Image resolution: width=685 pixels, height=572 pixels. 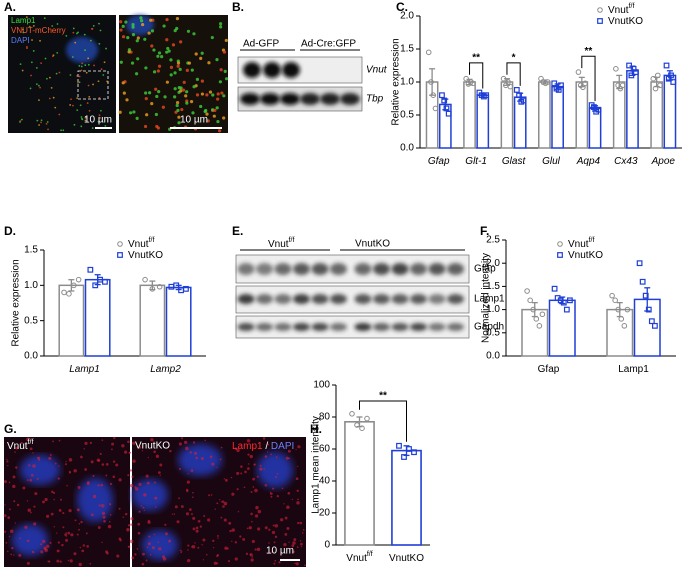 I want to click on label: Lamp1, so click(x=633, y=369).